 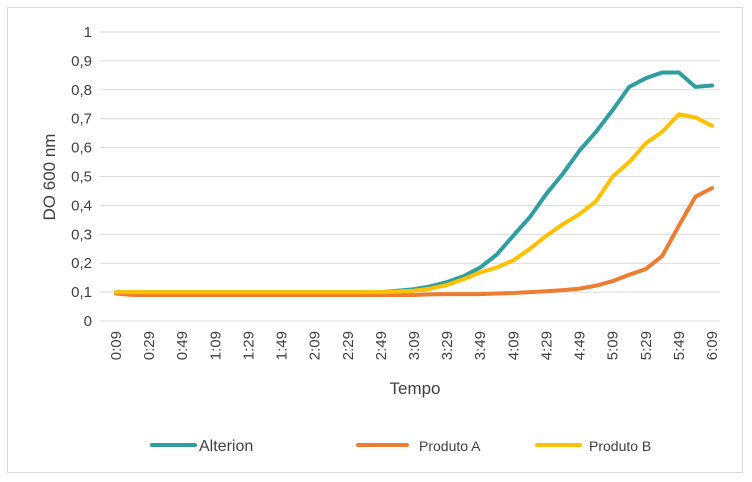 I want to click on y-axis-title: DO 600 nm, so click(x=49, y=177).